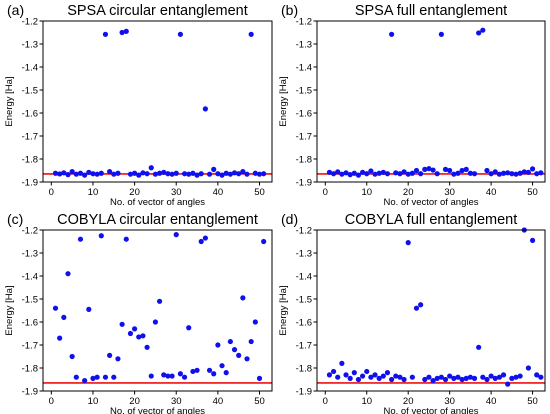  Describe the element at coordinates (304, 276) in the screenshot. I see `y-tick-label: -1.4` at that location.